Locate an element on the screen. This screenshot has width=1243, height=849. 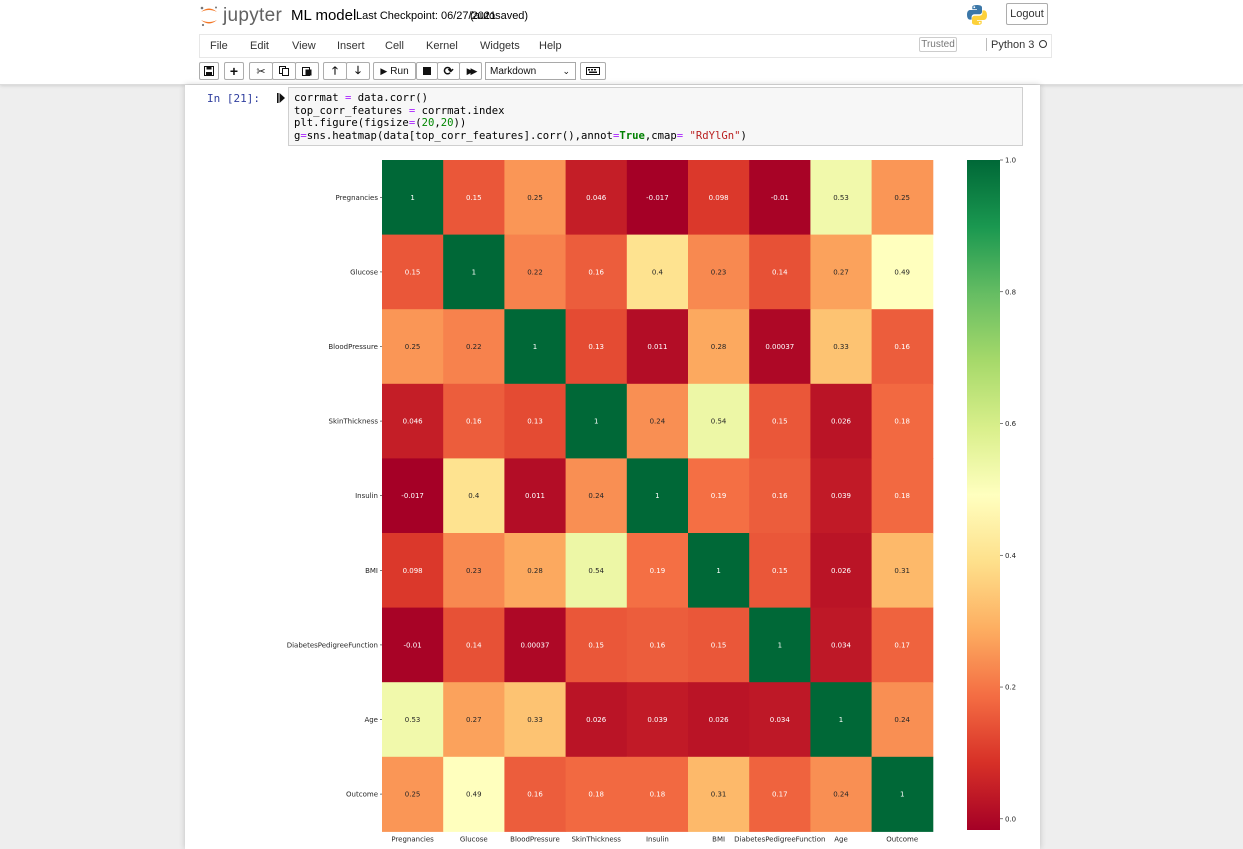
code-token: ( is located at coordinates (418, 123).